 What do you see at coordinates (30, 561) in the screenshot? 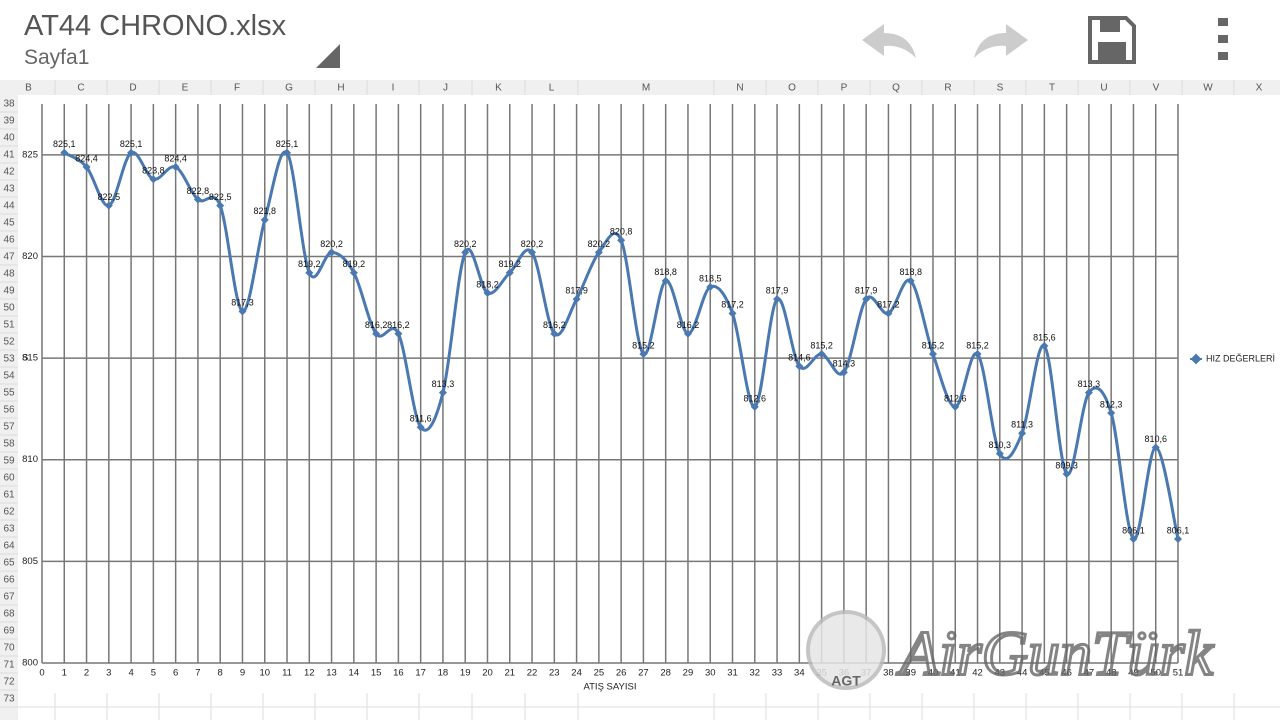
I see `y-tick-label: 805` at bounding box center [30, 561].